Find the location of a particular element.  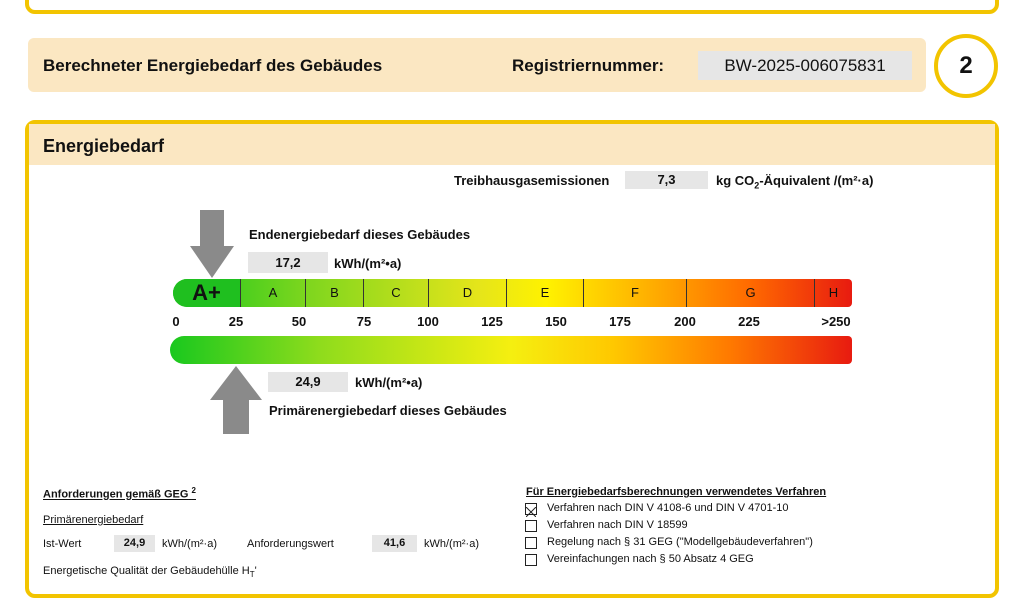

energy-class: H is located at coordinates (833, 293).